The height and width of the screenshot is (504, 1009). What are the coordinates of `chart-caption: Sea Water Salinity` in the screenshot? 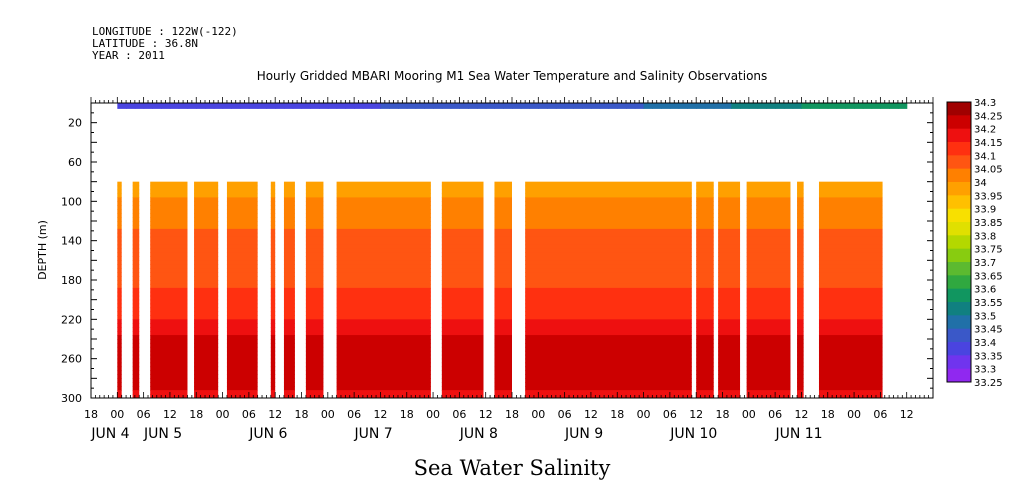 It's located at (512, 468).